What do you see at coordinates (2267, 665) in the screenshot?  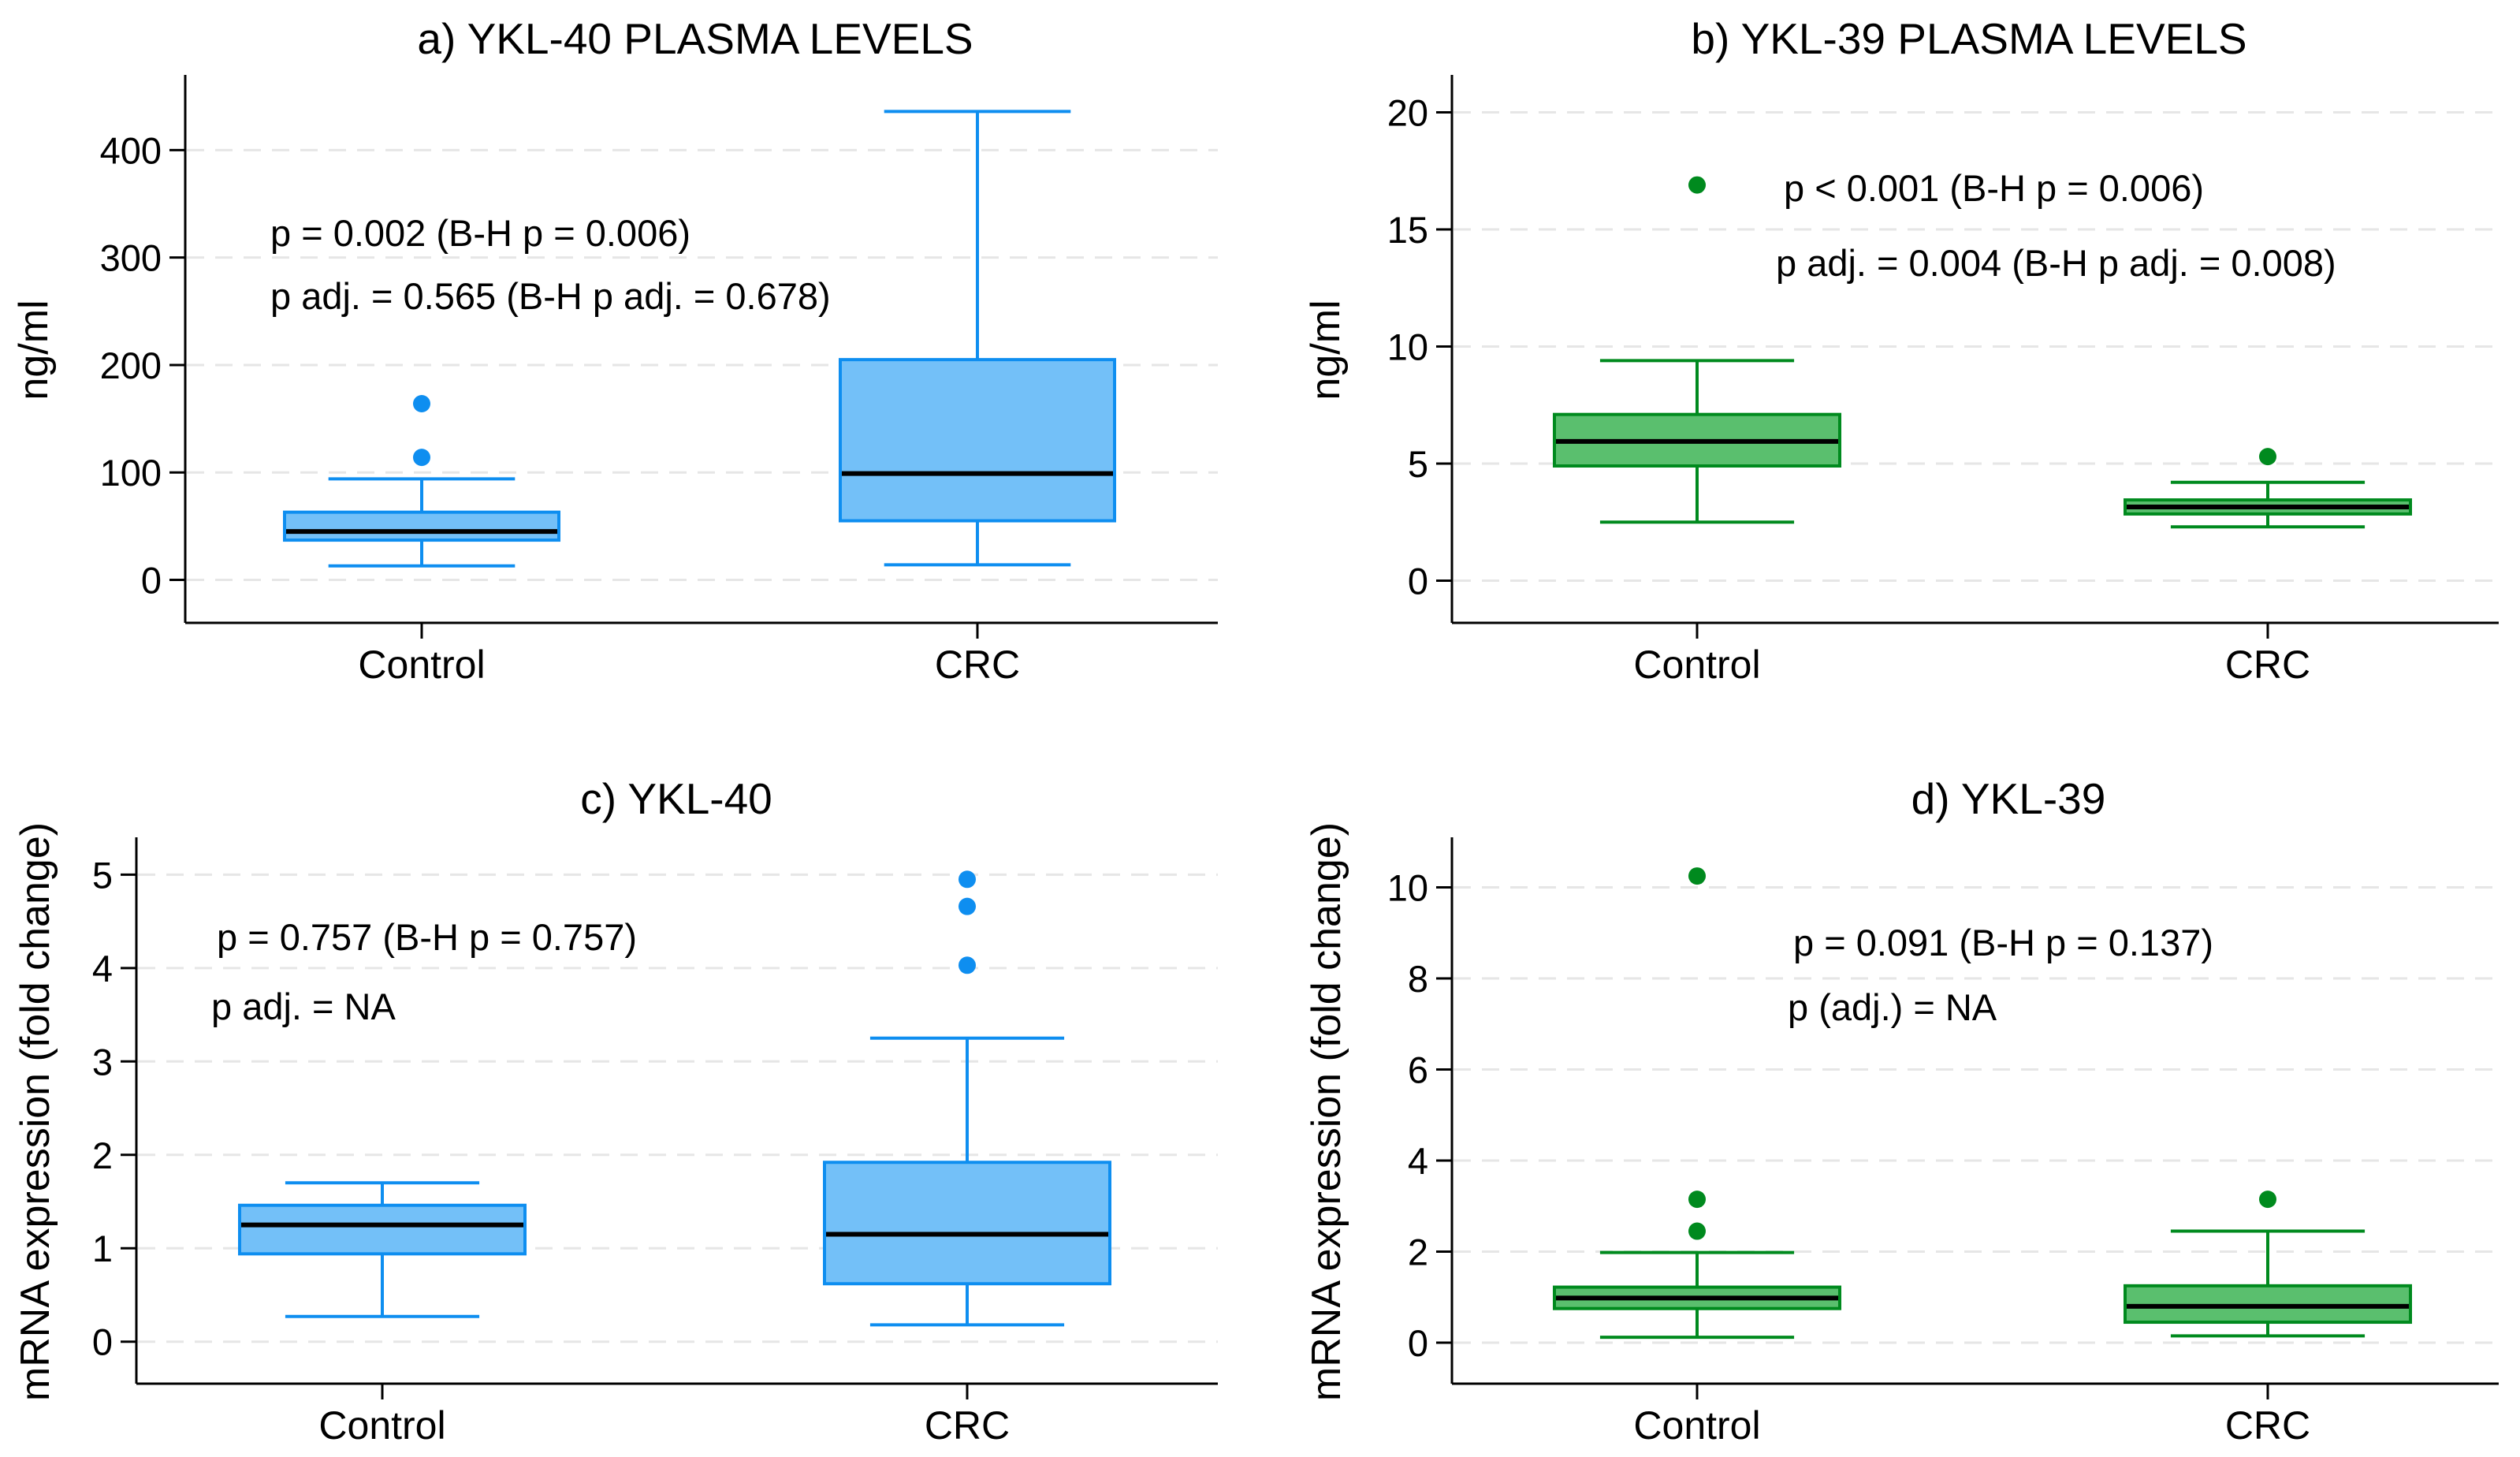 I see `panel-b-x-tick-label: CRC` at bounding box center [2267, 665].